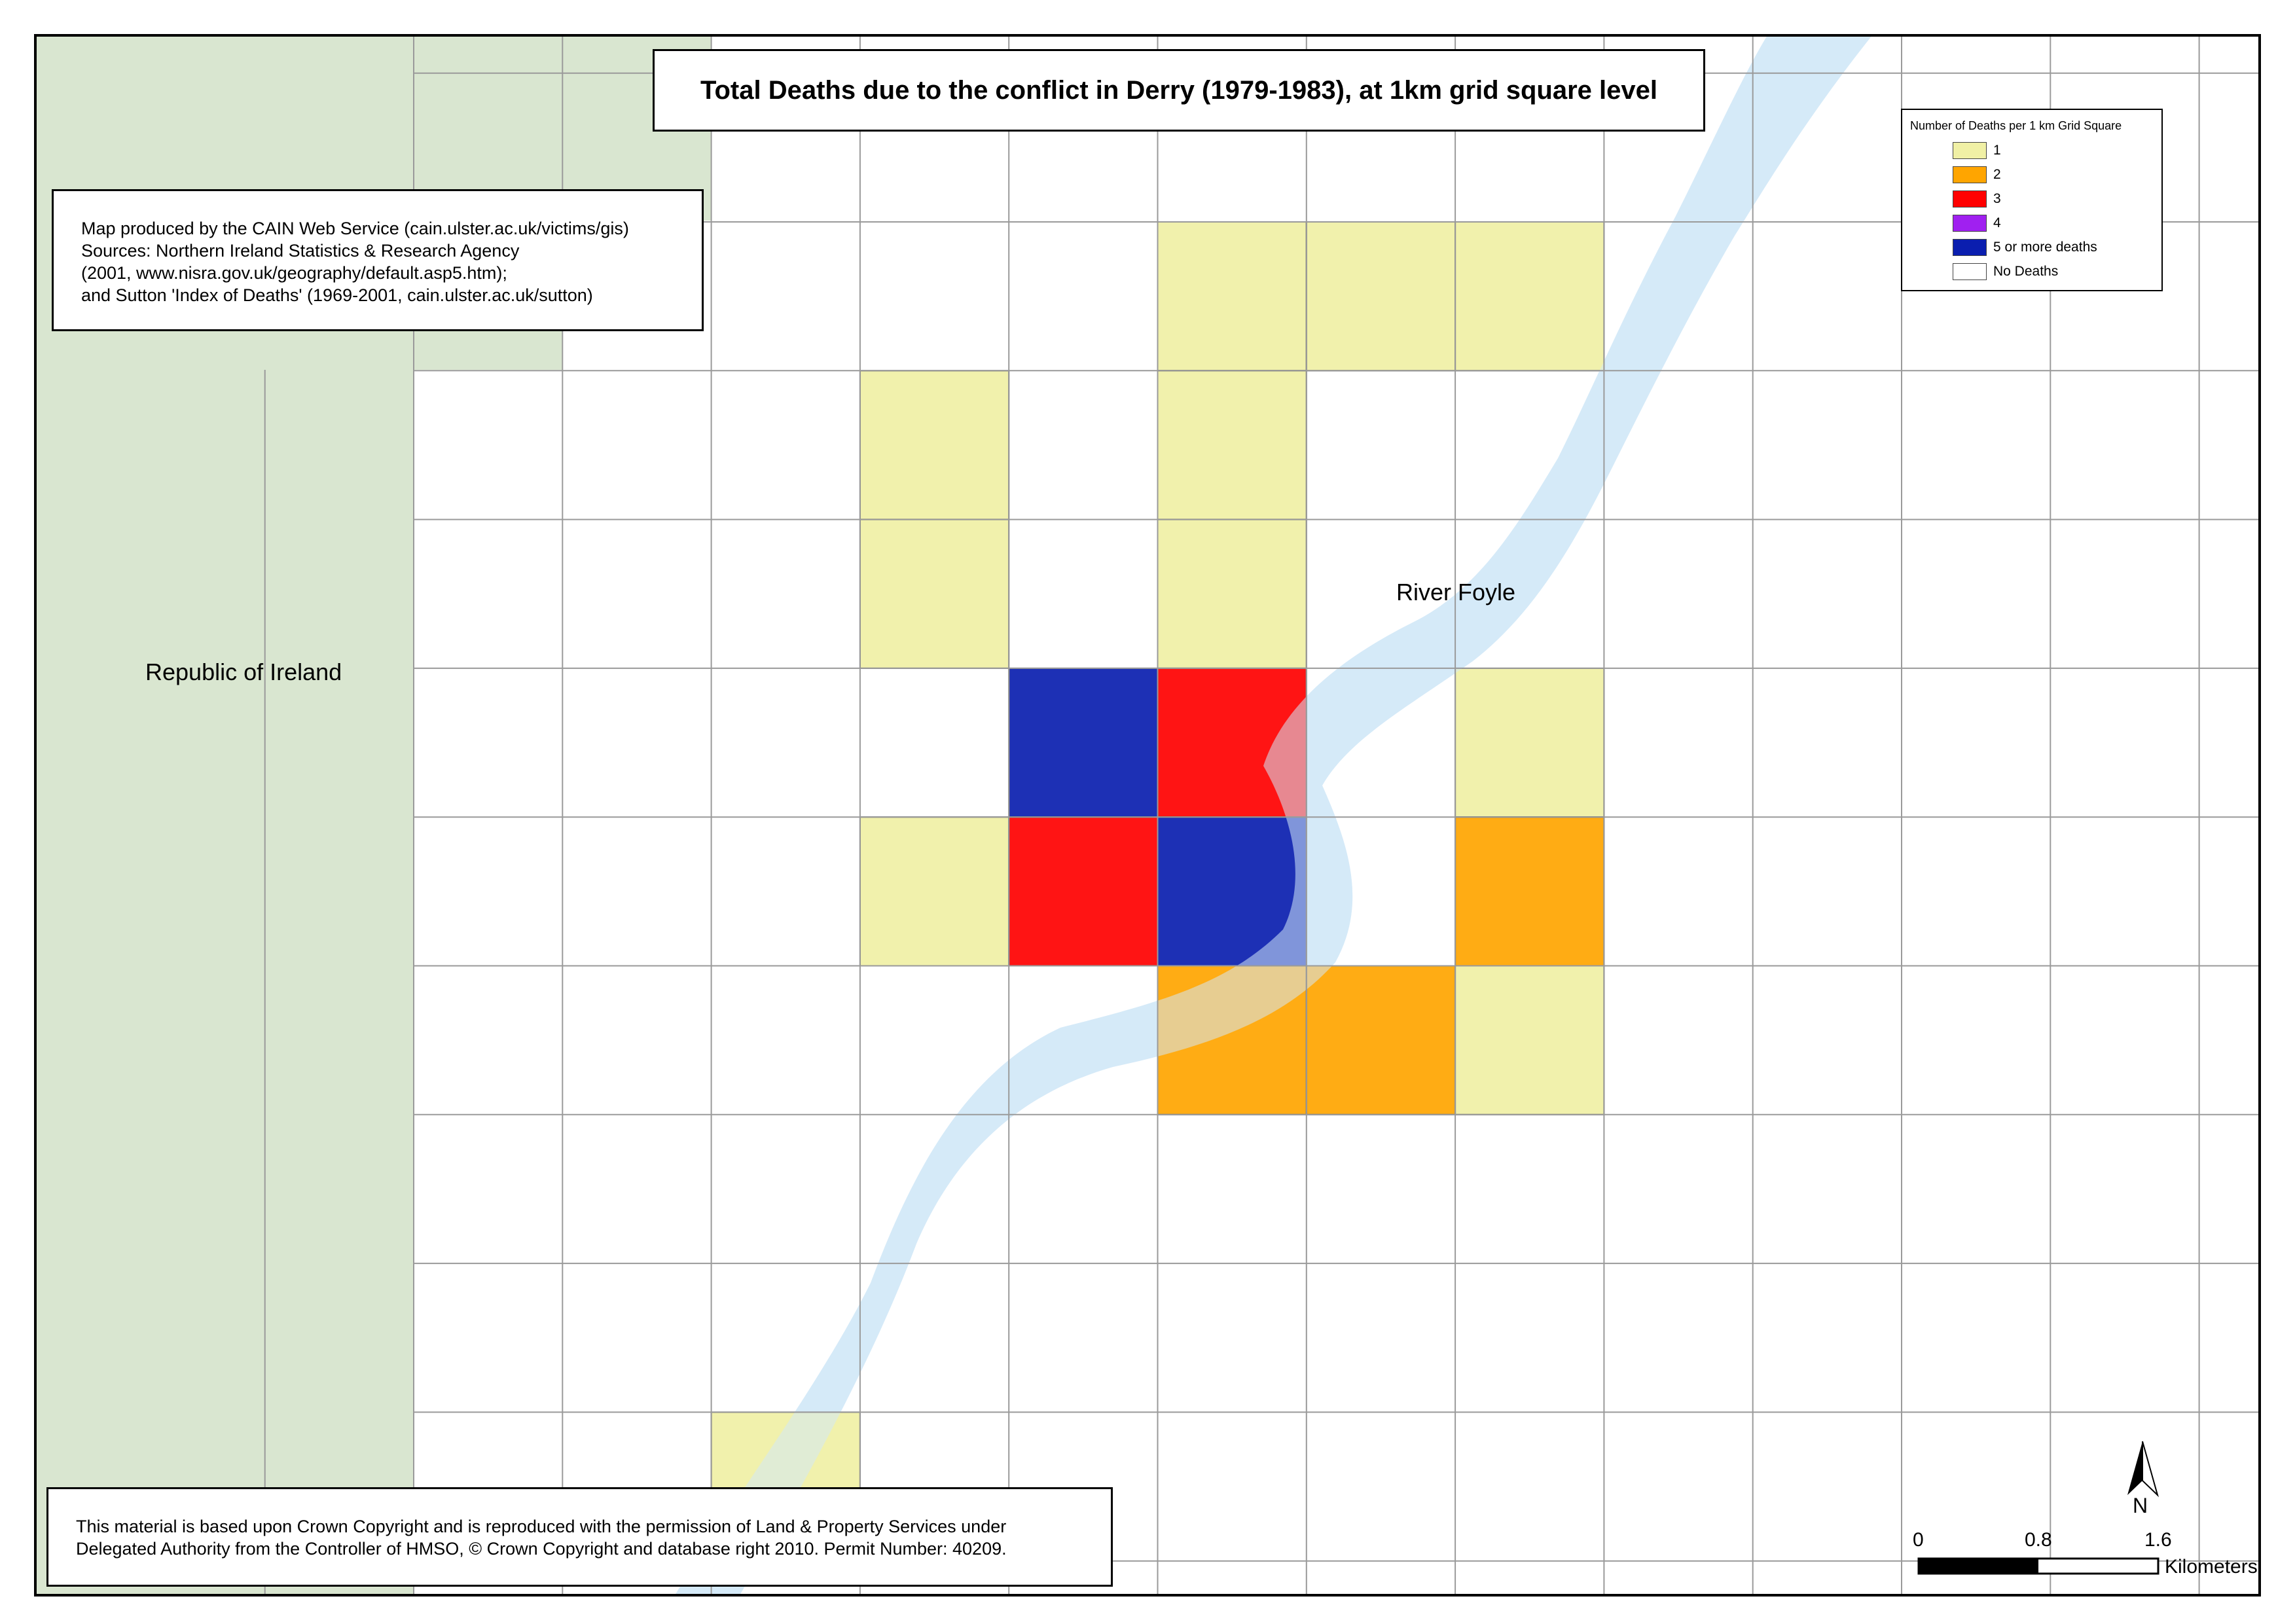  What do you see at coordinates (2026, 271) in the screenshot?
I see `legend-label: No Deaths` at bounding box center [2026, 271].